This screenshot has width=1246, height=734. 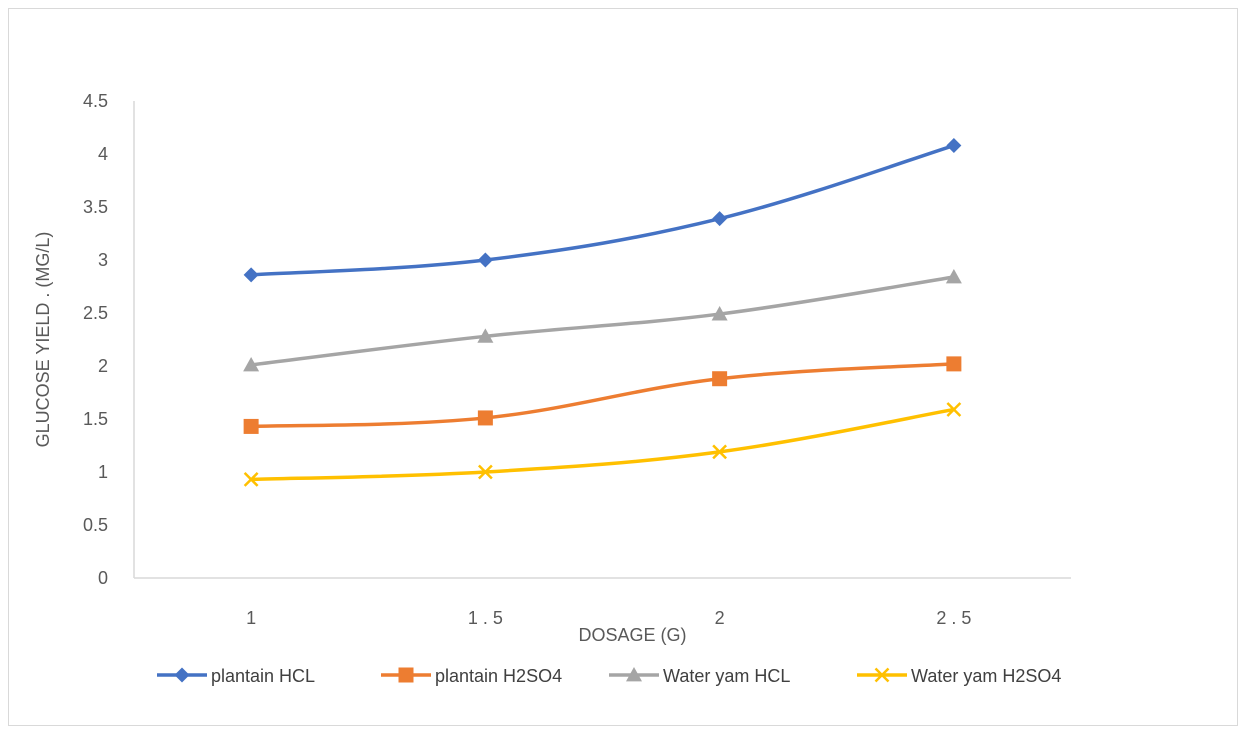 I want to click on series-water-yam-h2so4, so click(x=602, y=444).